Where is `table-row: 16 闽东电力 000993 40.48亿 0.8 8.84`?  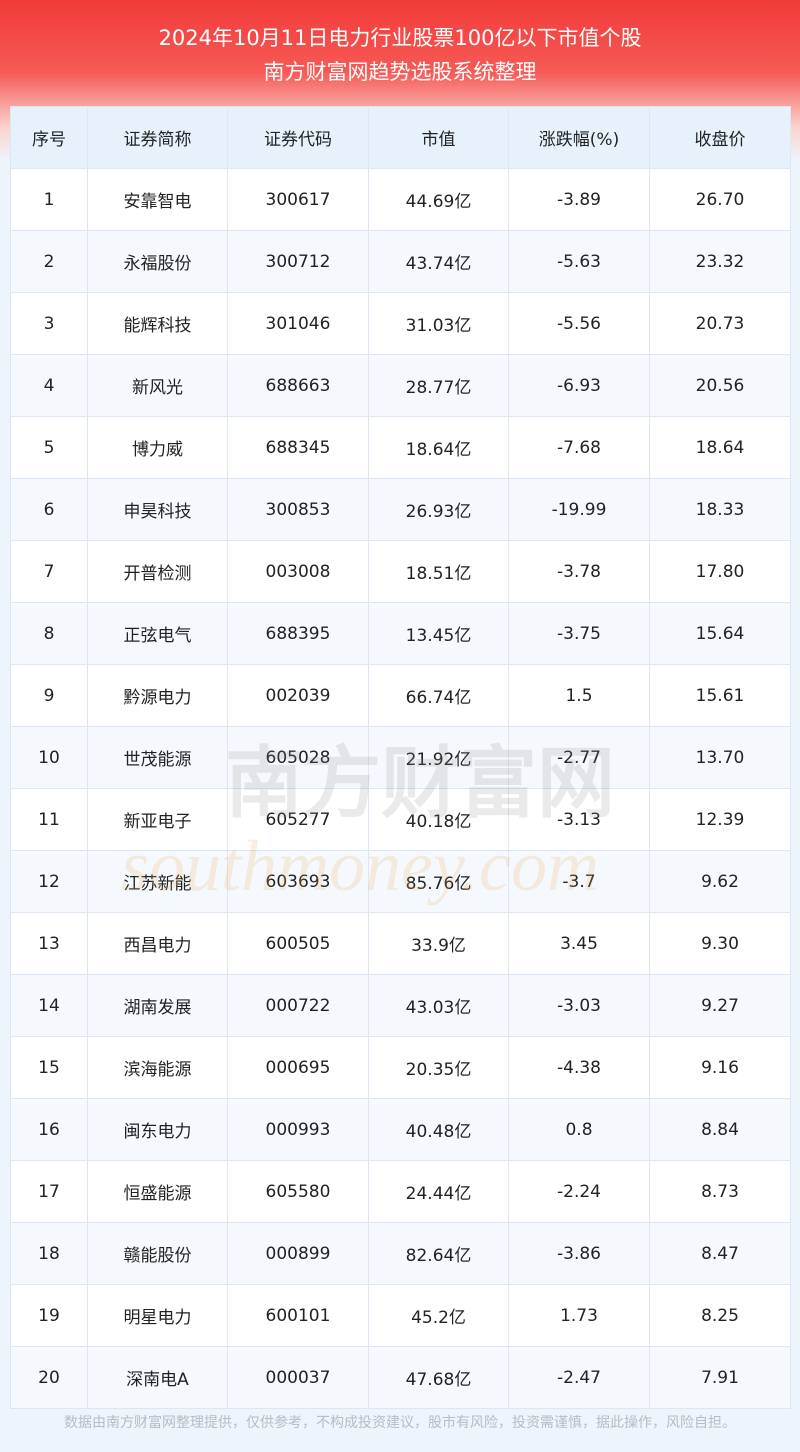 table-row: 16 闽东电力 000993 40.48亿 0.8 8.84 is located at coordinates (400, 1129).